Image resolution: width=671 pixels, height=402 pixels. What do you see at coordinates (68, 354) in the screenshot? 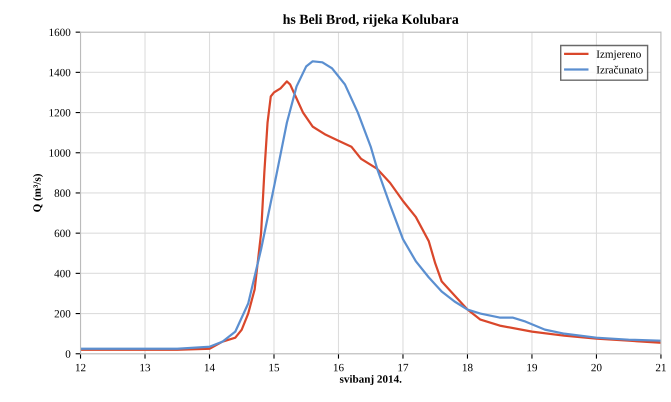
I see `y-tick-label: 0` at bounding box center [68, 354].